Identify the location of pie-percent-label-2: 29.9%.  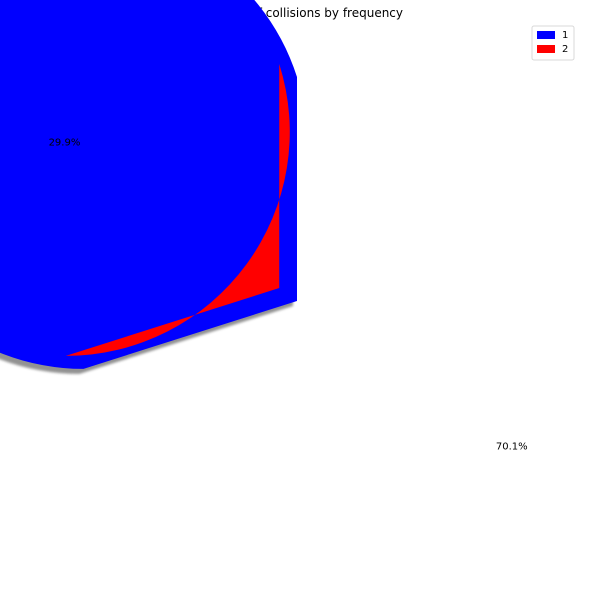
(65, 143).